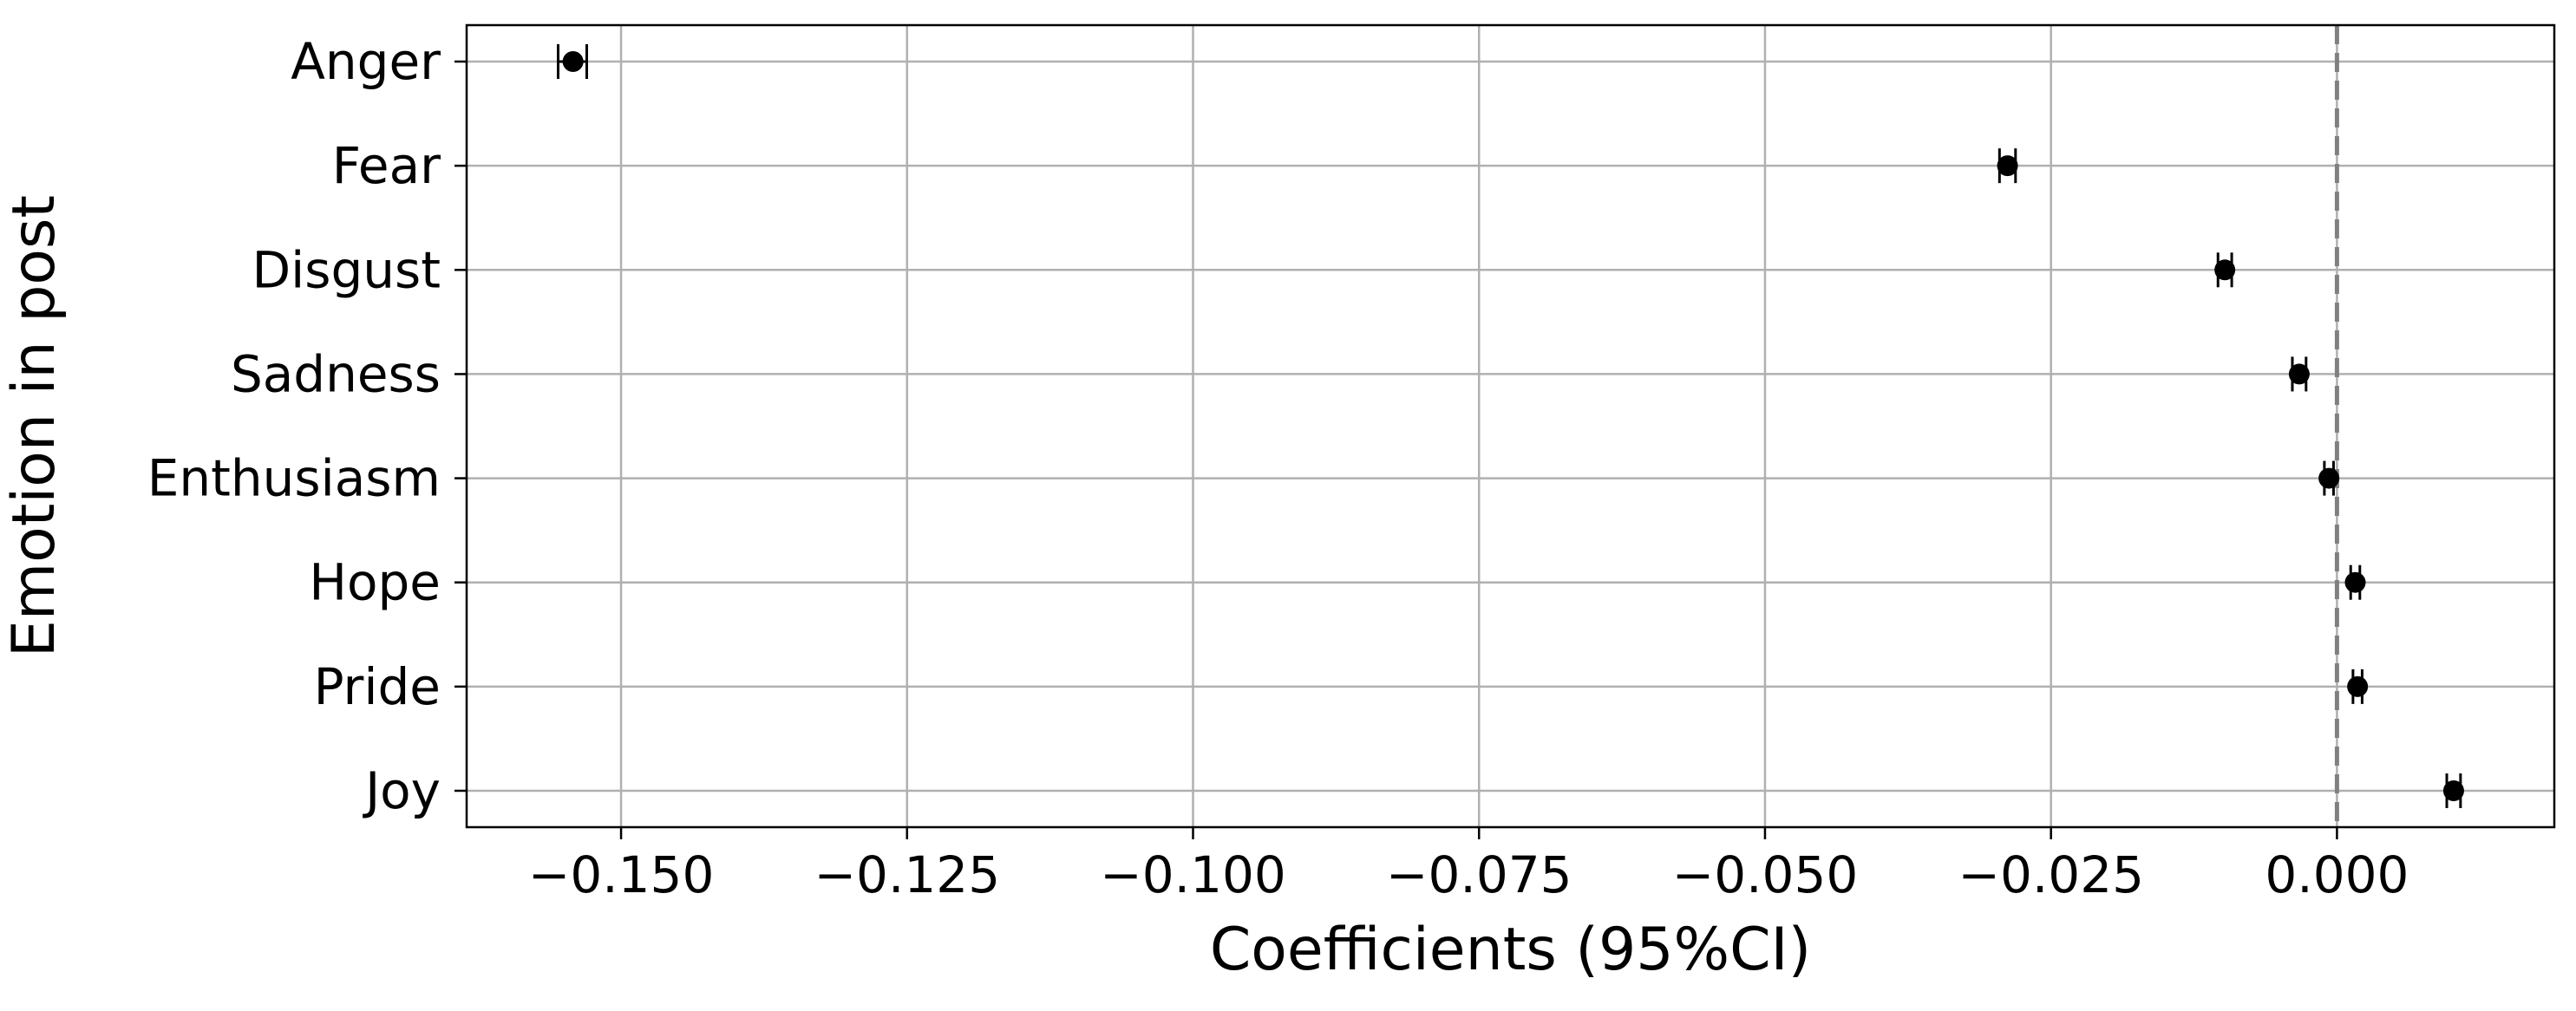  What do you see at coordinates (336, 373) in the screenshot?
I see `y-tick-label-sadness: Sadness` at bounding box center [336, 373].